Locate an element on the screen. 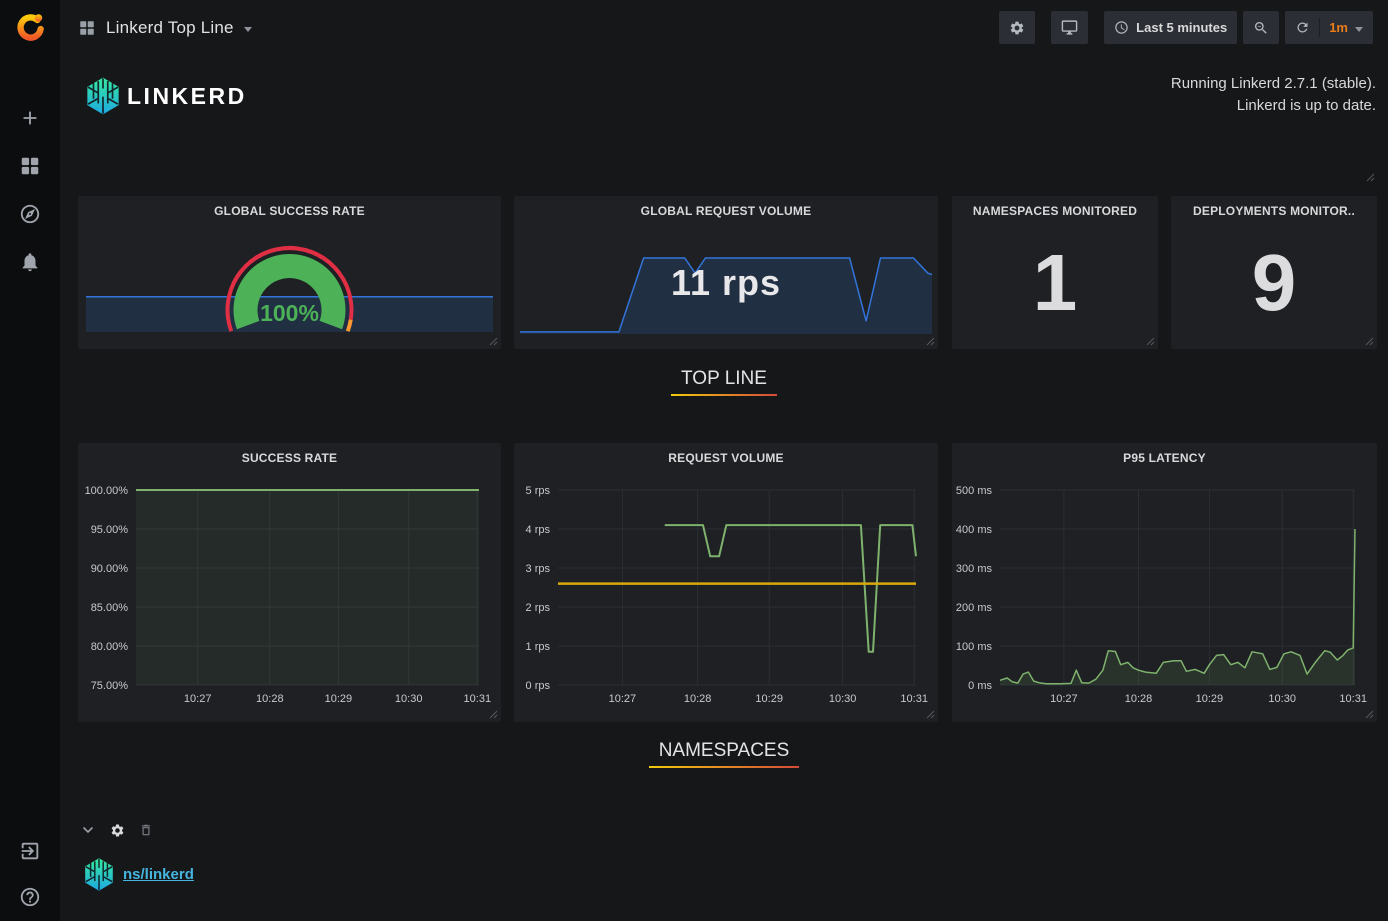 The image size is (1388, 921). chevron-down-icon is located at coordinates (88, 830).